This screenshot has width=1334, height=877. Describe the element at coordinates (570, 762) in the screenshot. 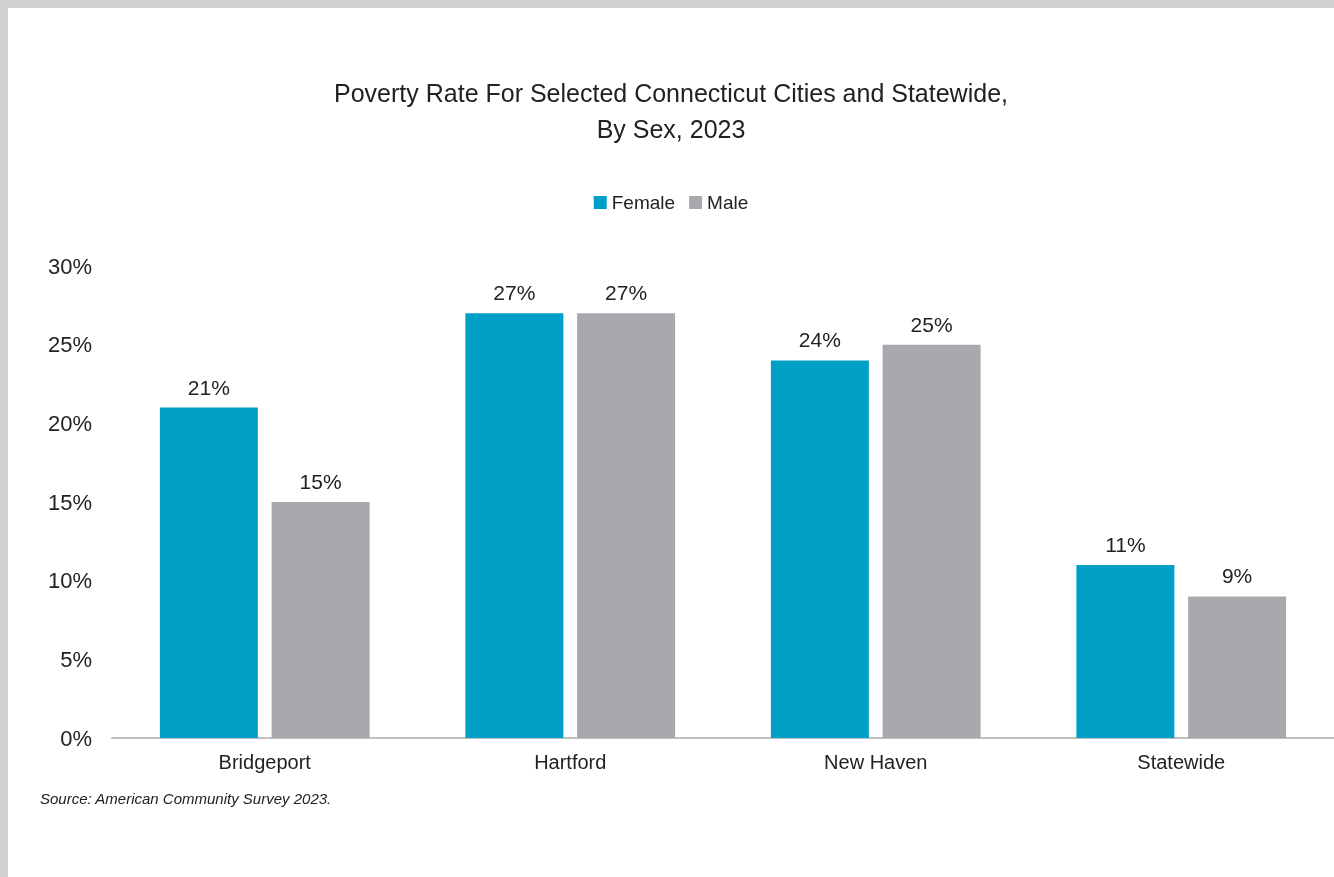

I see `x-tick-label: Hartford` at that location.